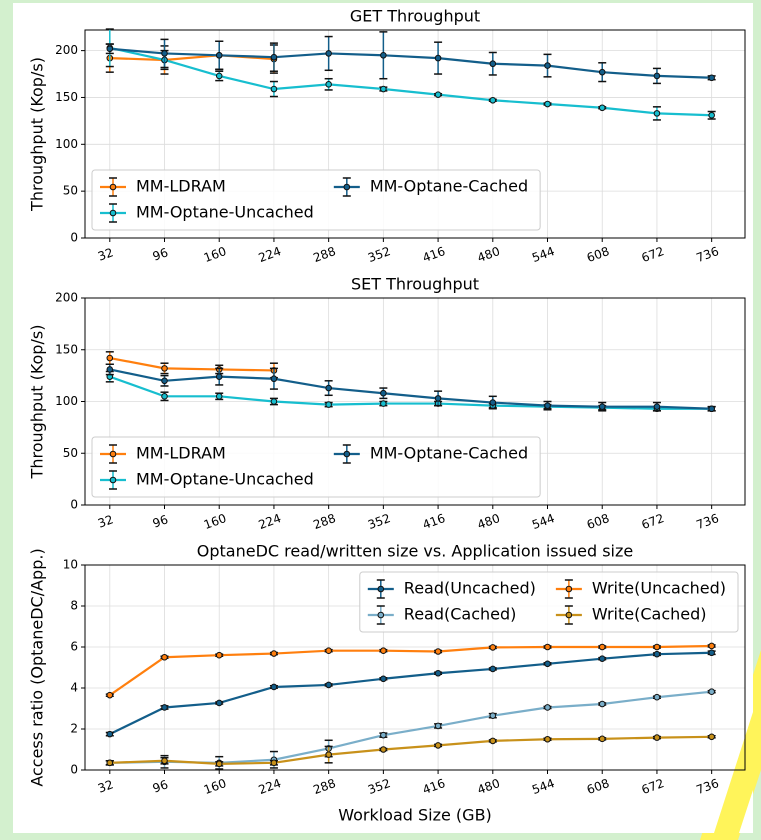 This screenshot has height=840, width=761. I want to click on y-tick-label: 4, so click(74, 688).